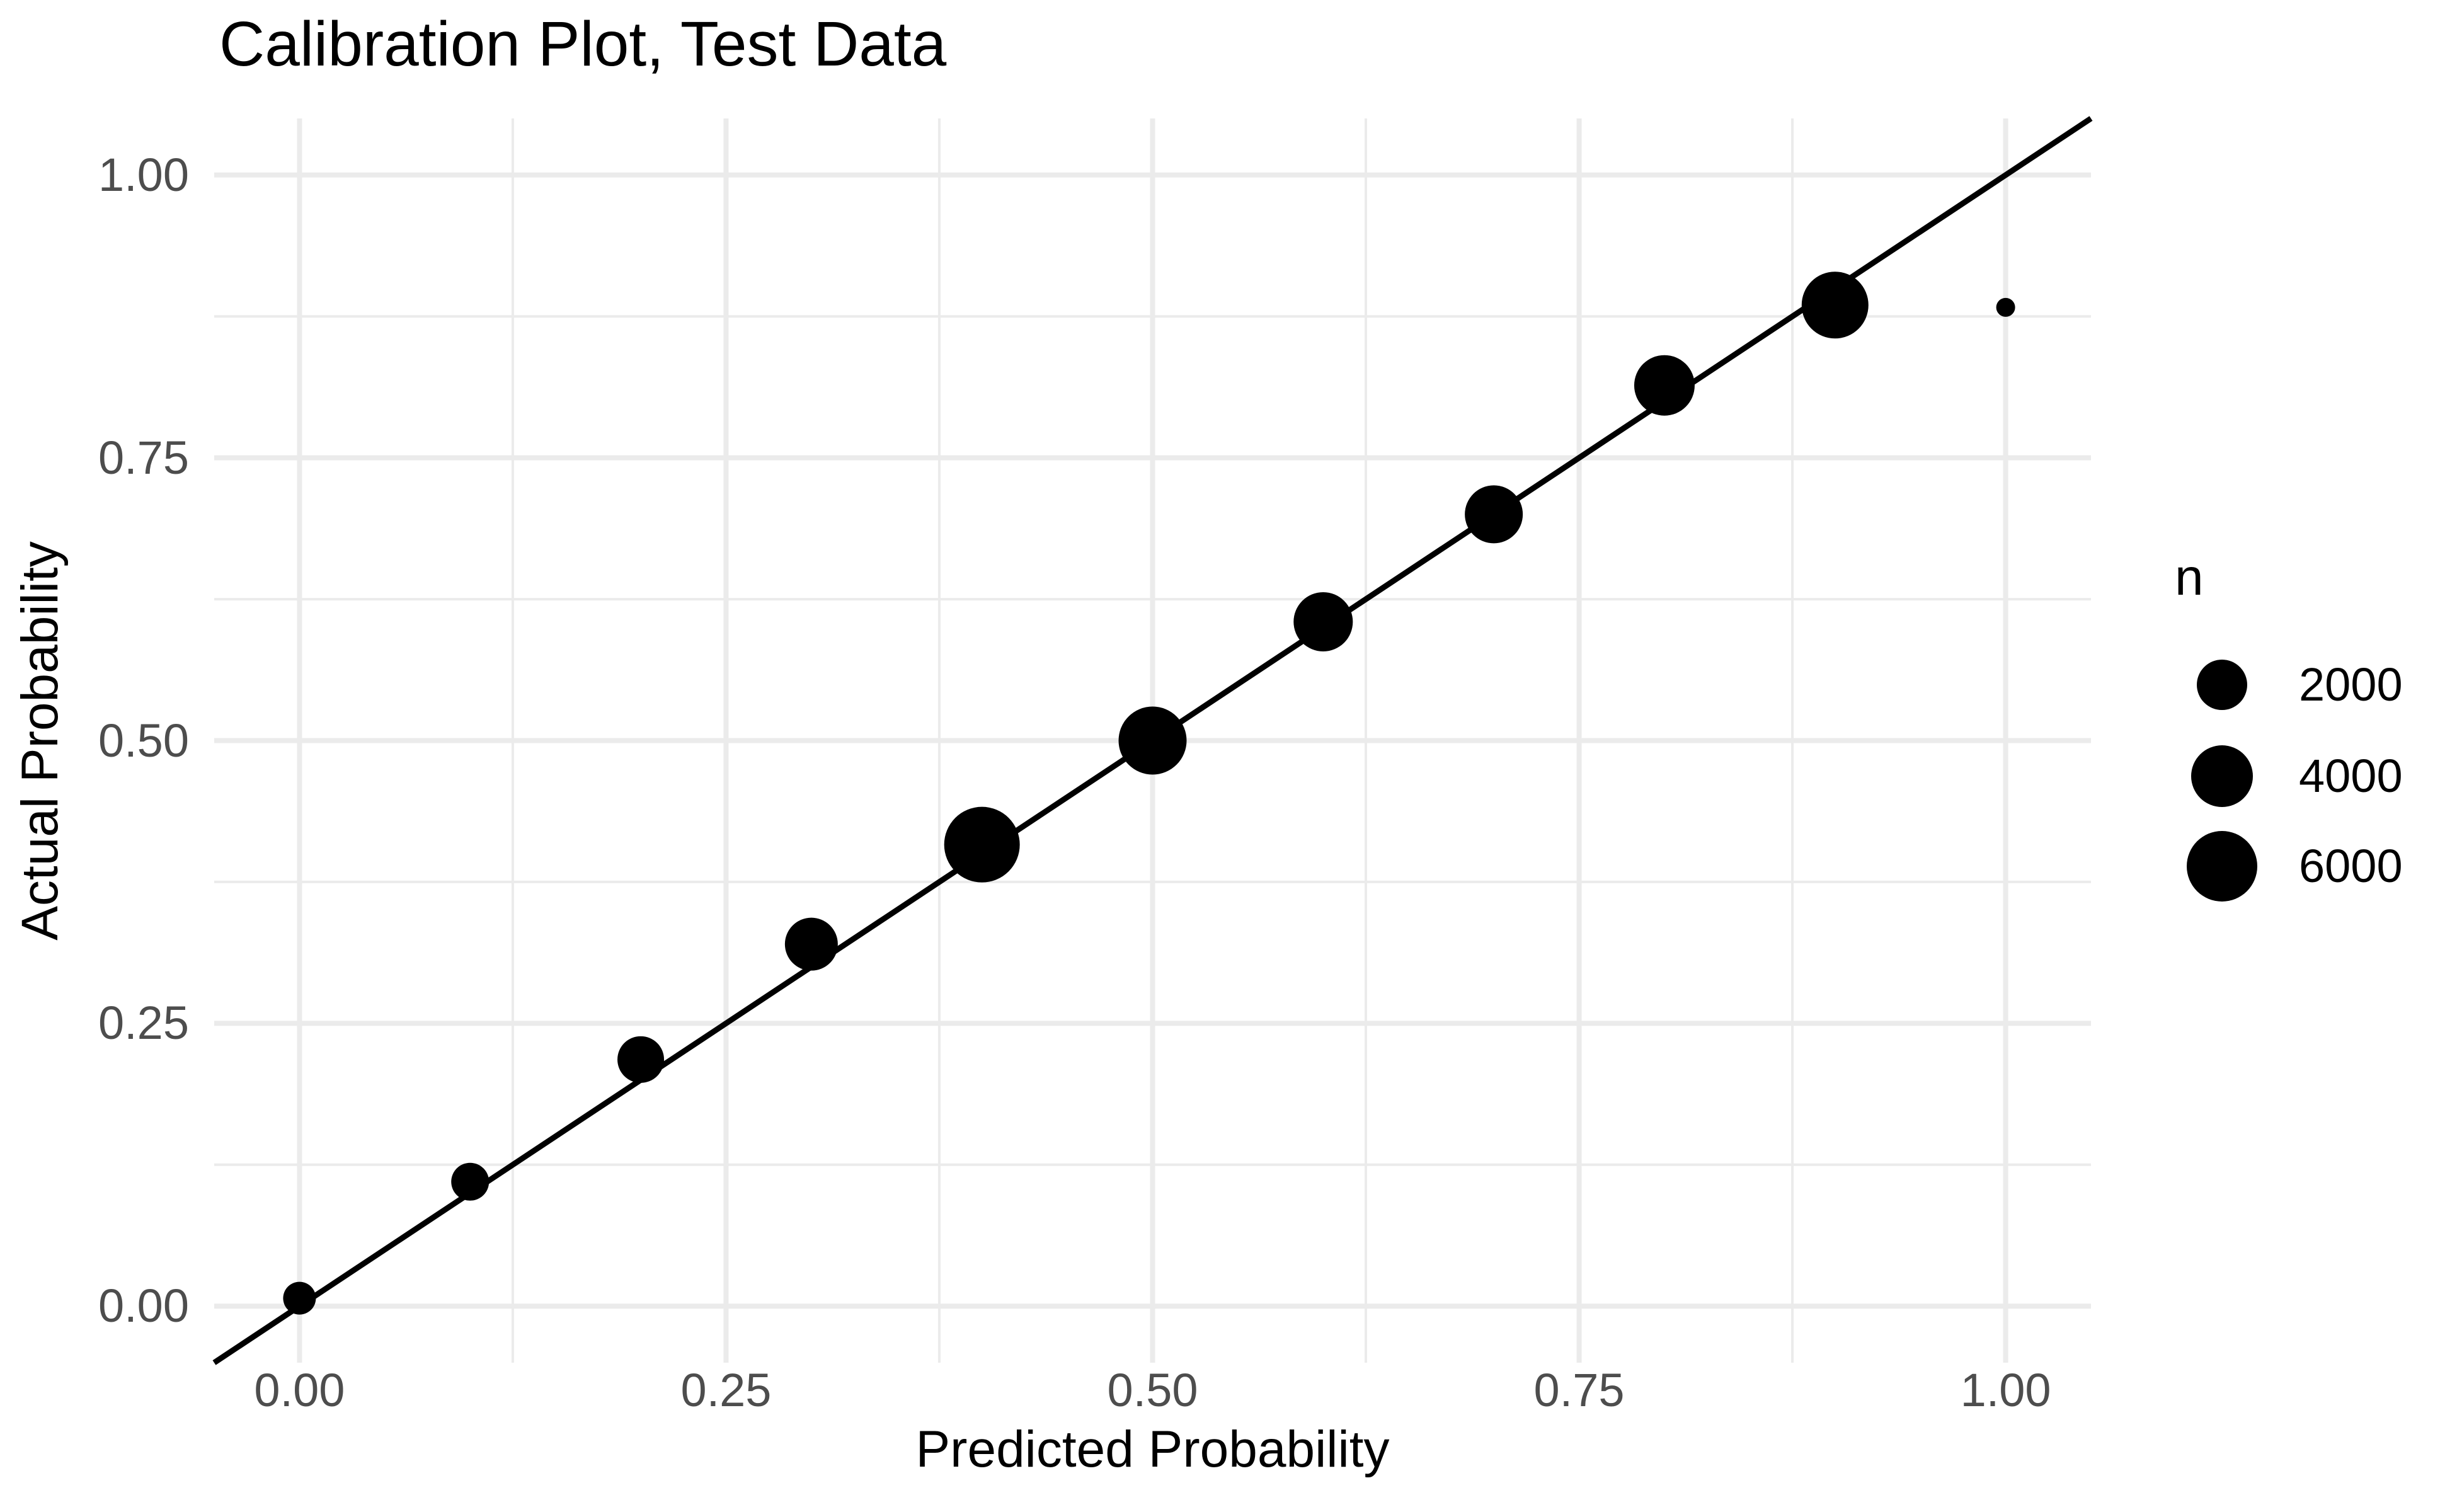 This screenshot has width=2457, height=1512. What do you see at coordinates (2351, 776) in the screenshot?
I see `legend-key-label: 4000` at bounding box center [2351, 776].